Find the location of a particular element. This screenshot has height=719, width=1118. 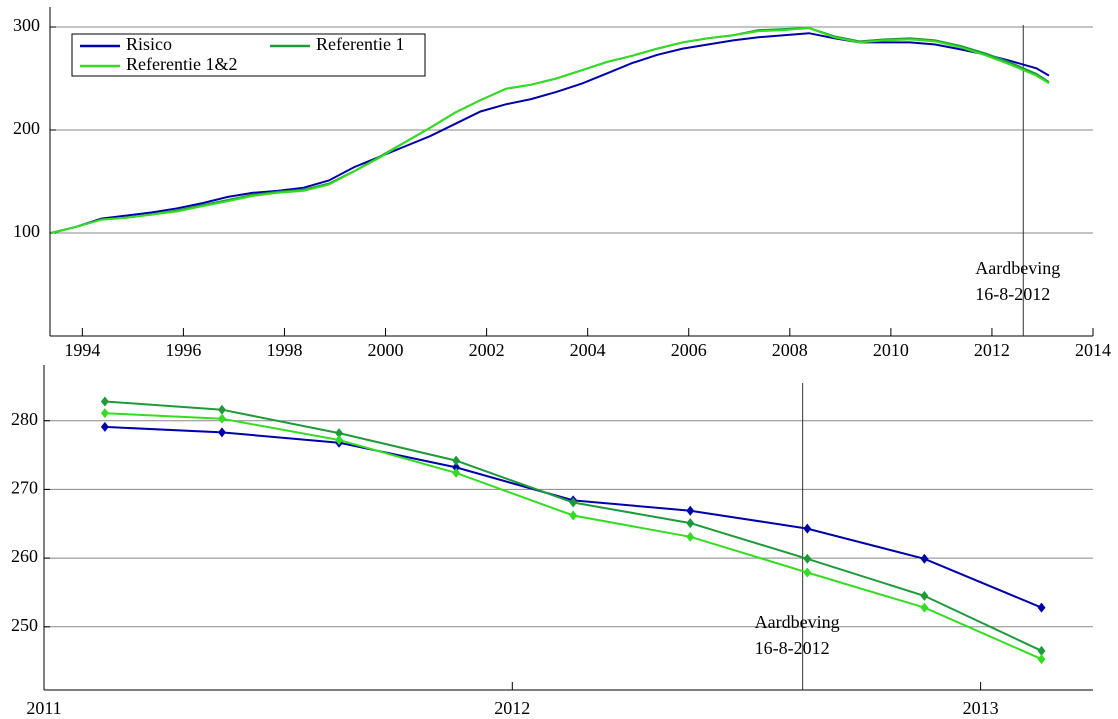

legend-label: Risico is located at coordinates (149, 44).